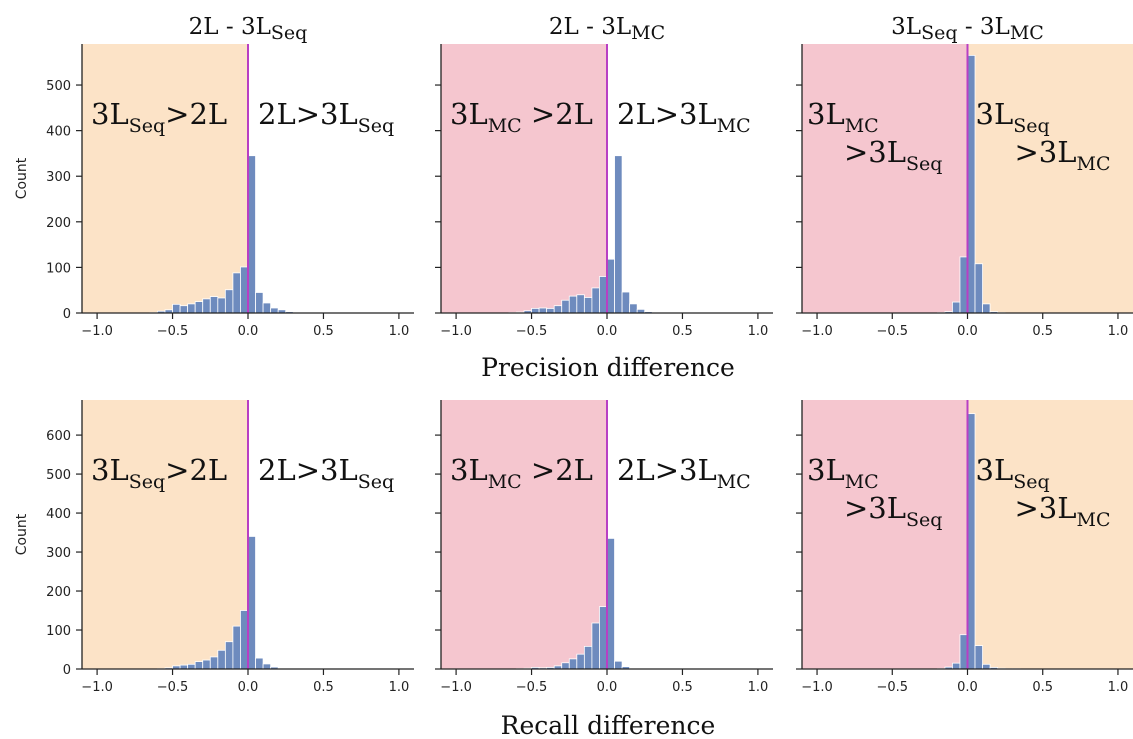  I want to click on panel-title: 3LSeq - 3LMC, so click(967, 29).